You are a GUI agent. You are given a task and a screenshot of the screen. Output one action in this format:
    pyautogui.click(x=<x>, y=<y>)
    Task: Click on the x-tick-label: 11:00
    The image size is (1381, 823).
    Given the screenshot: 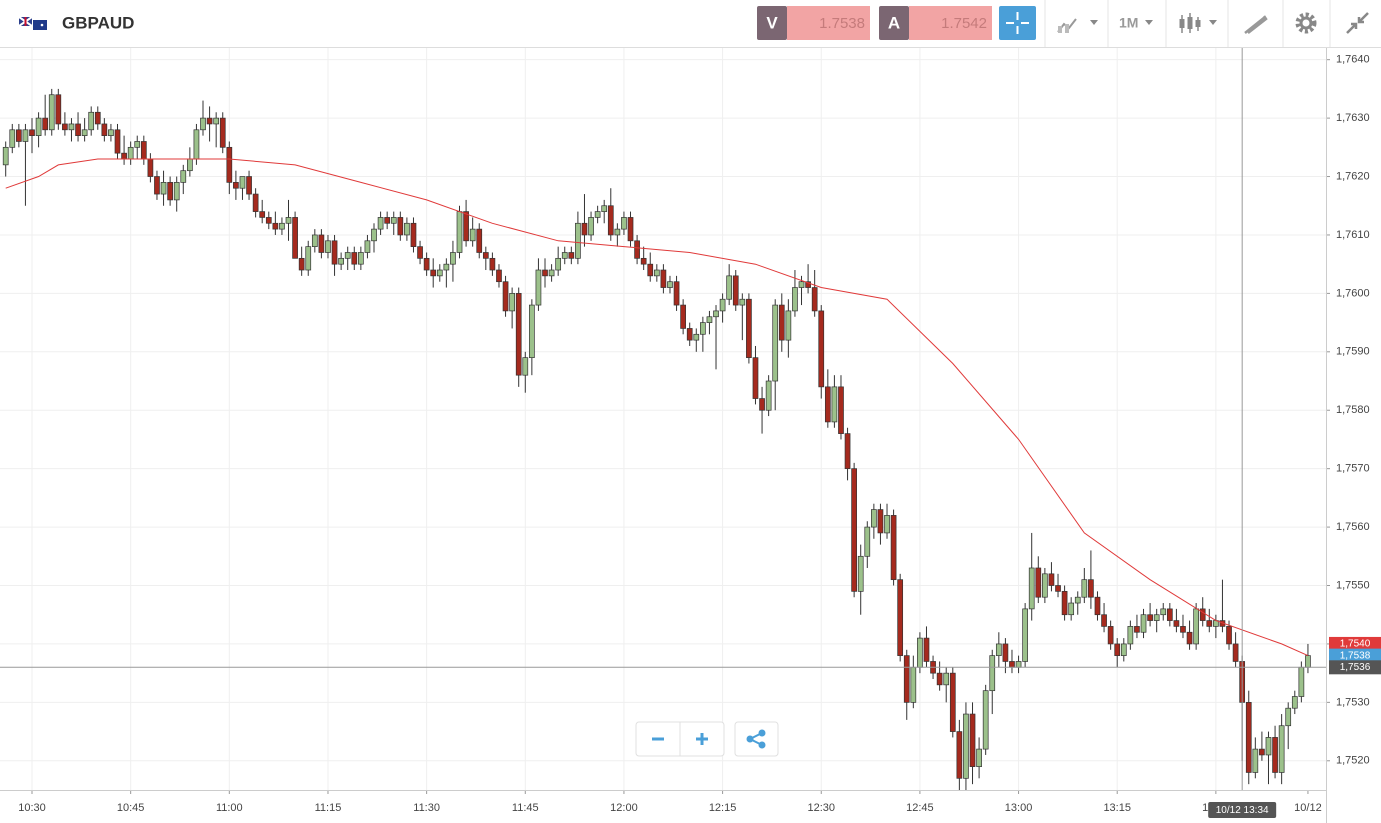 What is the action you would take?
    pyautogui.click(x=229, y=808)
    